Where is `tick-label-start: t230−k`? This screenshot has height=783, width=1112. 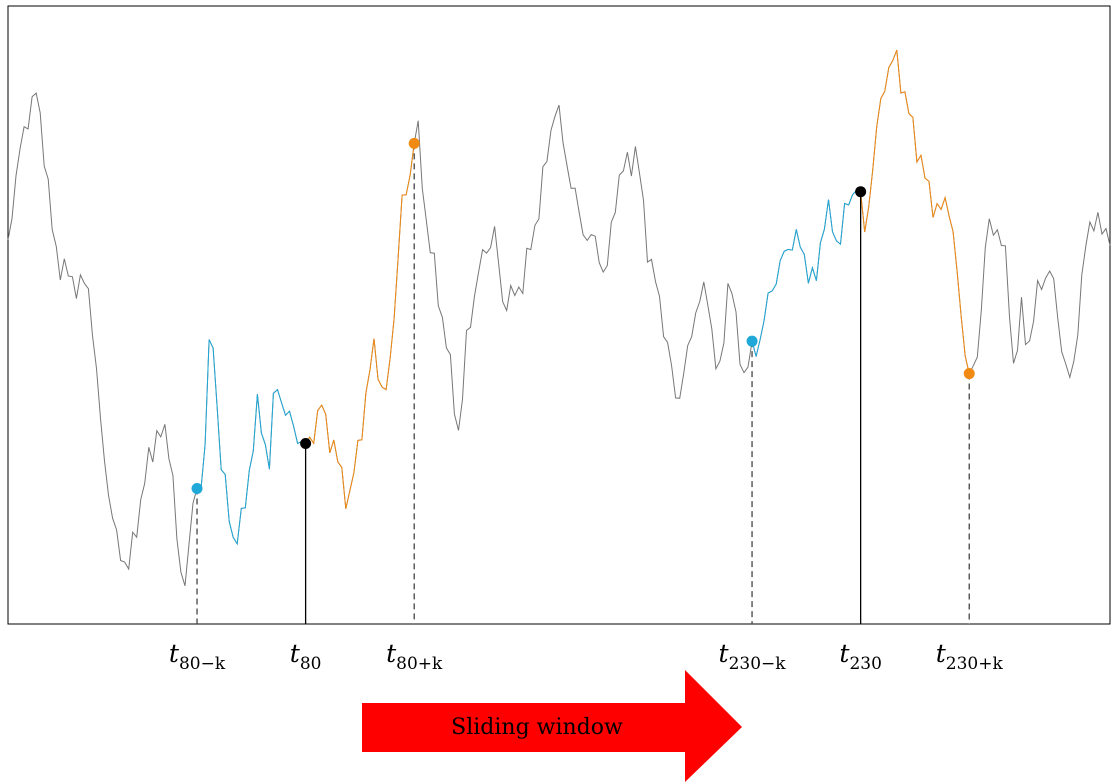
tick-label-start: t230−k is located at coordinates (753, 656).